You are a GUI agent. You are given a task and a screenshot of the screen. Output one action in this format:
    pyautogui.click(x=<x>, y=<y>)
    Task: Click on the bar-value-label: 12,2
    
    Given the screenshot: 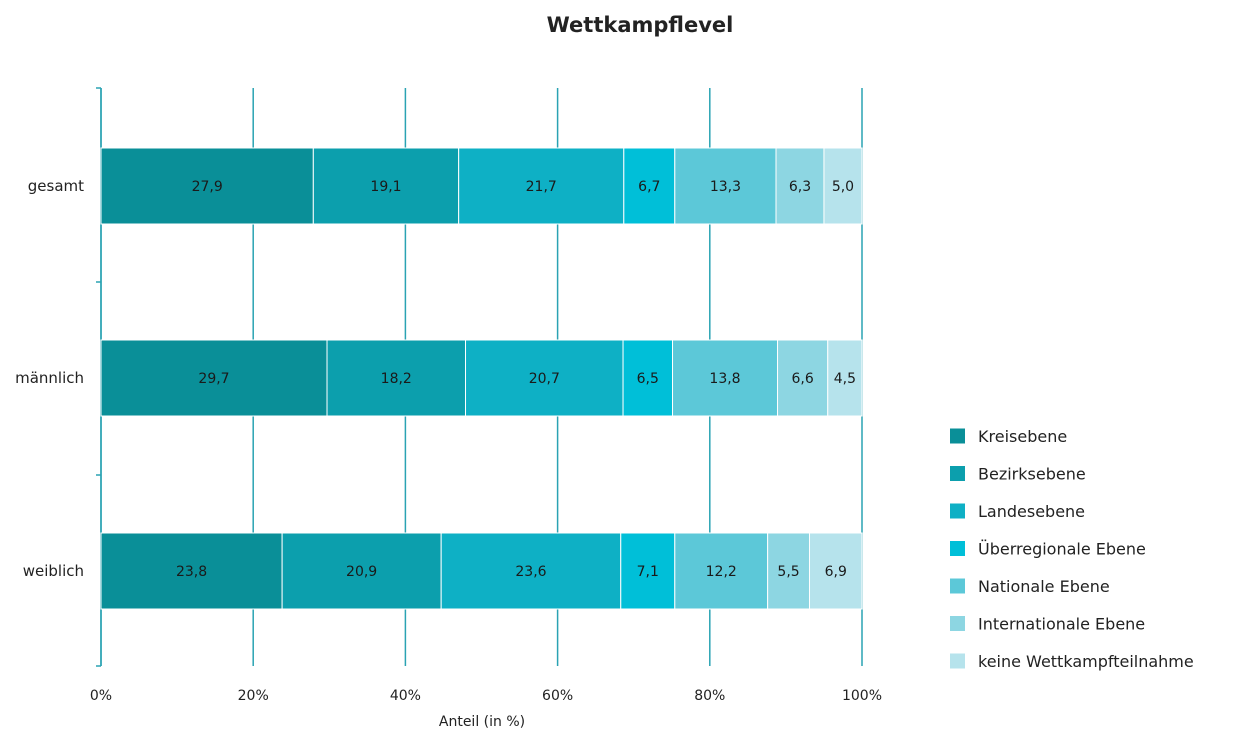 What is the action you would take?
    pyautogui.click(x=721, y=572)
    